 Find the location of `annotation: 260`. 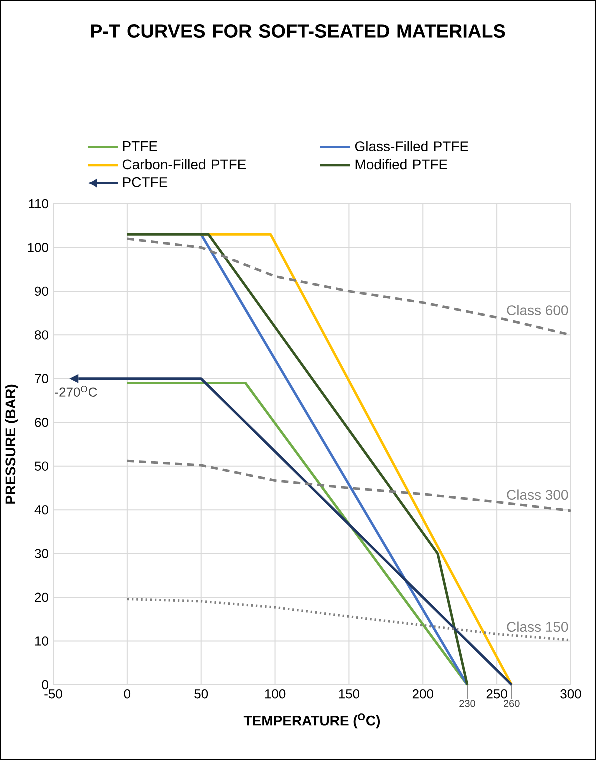

annotation: 260 is located at coordinates (512, 704).